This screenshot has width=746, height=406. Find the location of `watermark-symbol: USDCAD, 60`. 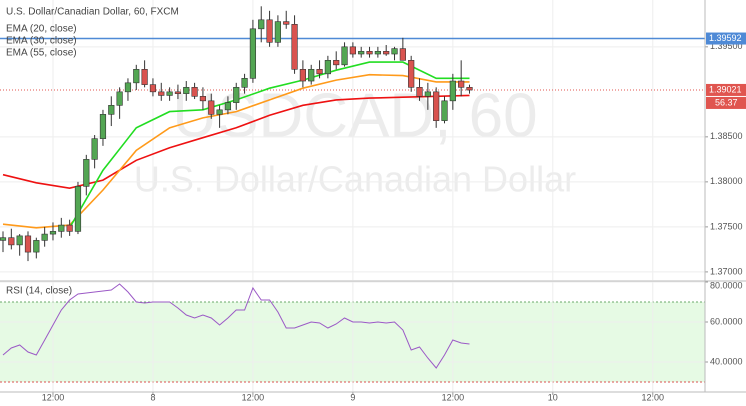

watermark-symbol: USDCAD, 60 is located at coordinates (354, 115).